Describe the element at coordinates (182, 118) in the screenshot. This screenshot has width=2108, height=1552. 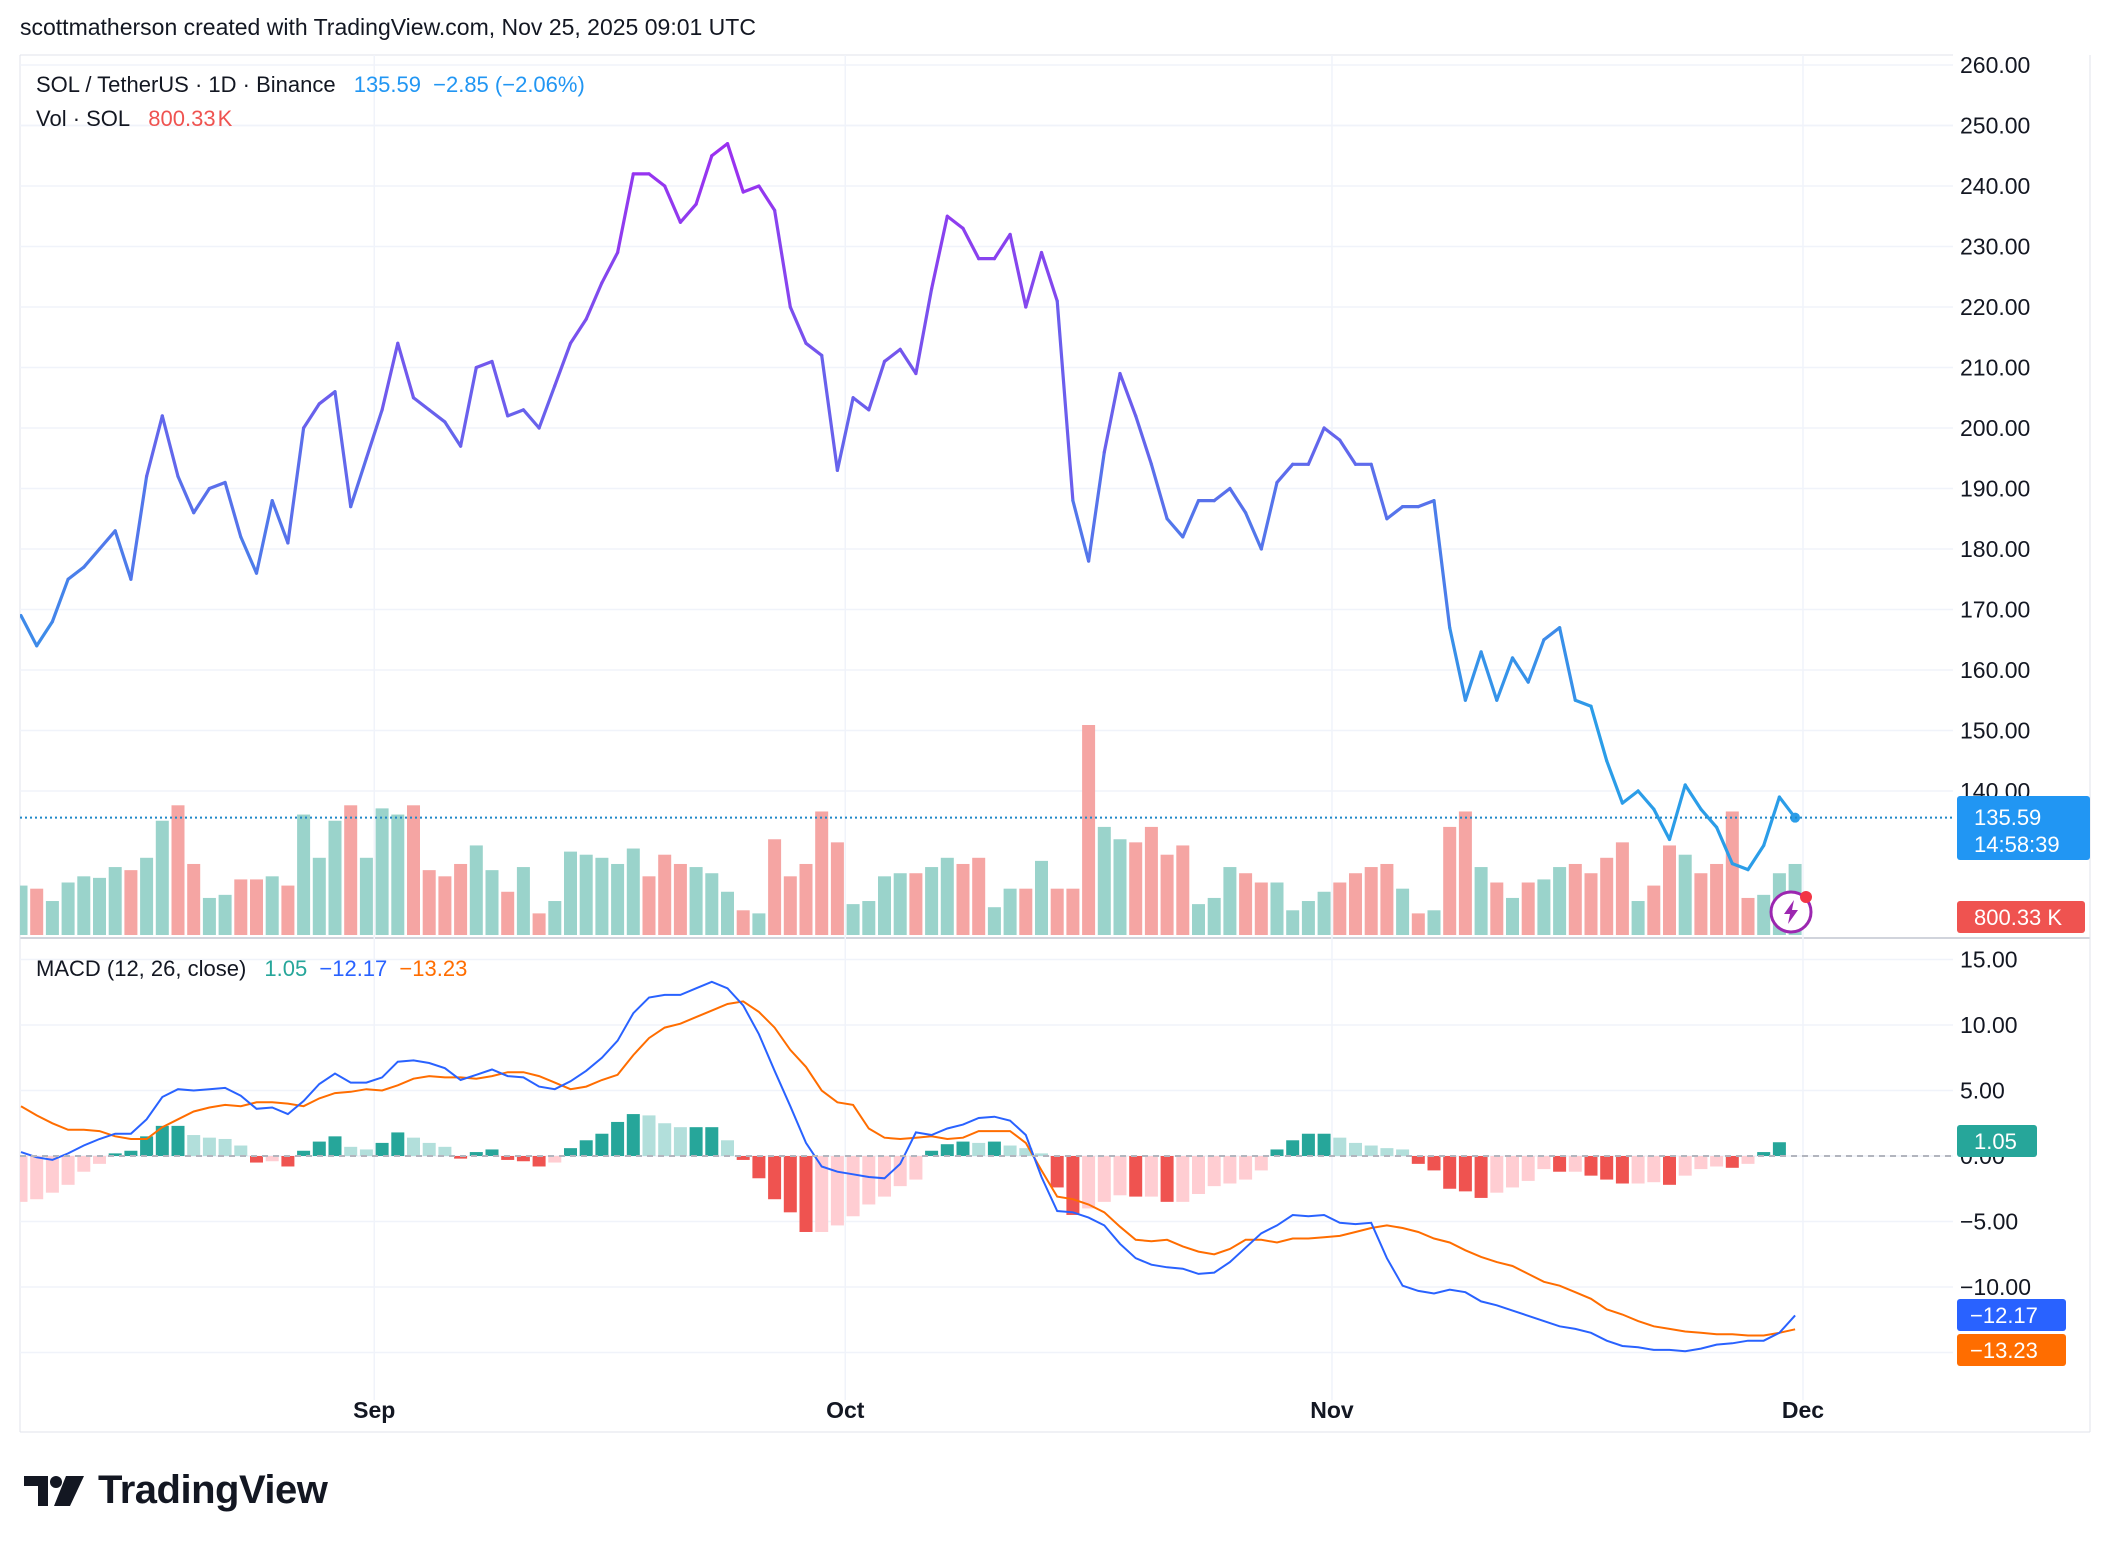
I see `volume-value: 800.33` at that location.